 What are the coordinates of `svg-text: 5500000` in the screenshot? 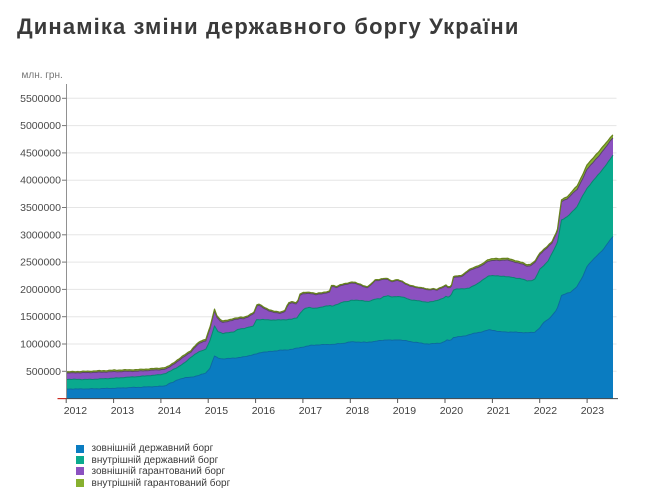 It's located at (40, 99).